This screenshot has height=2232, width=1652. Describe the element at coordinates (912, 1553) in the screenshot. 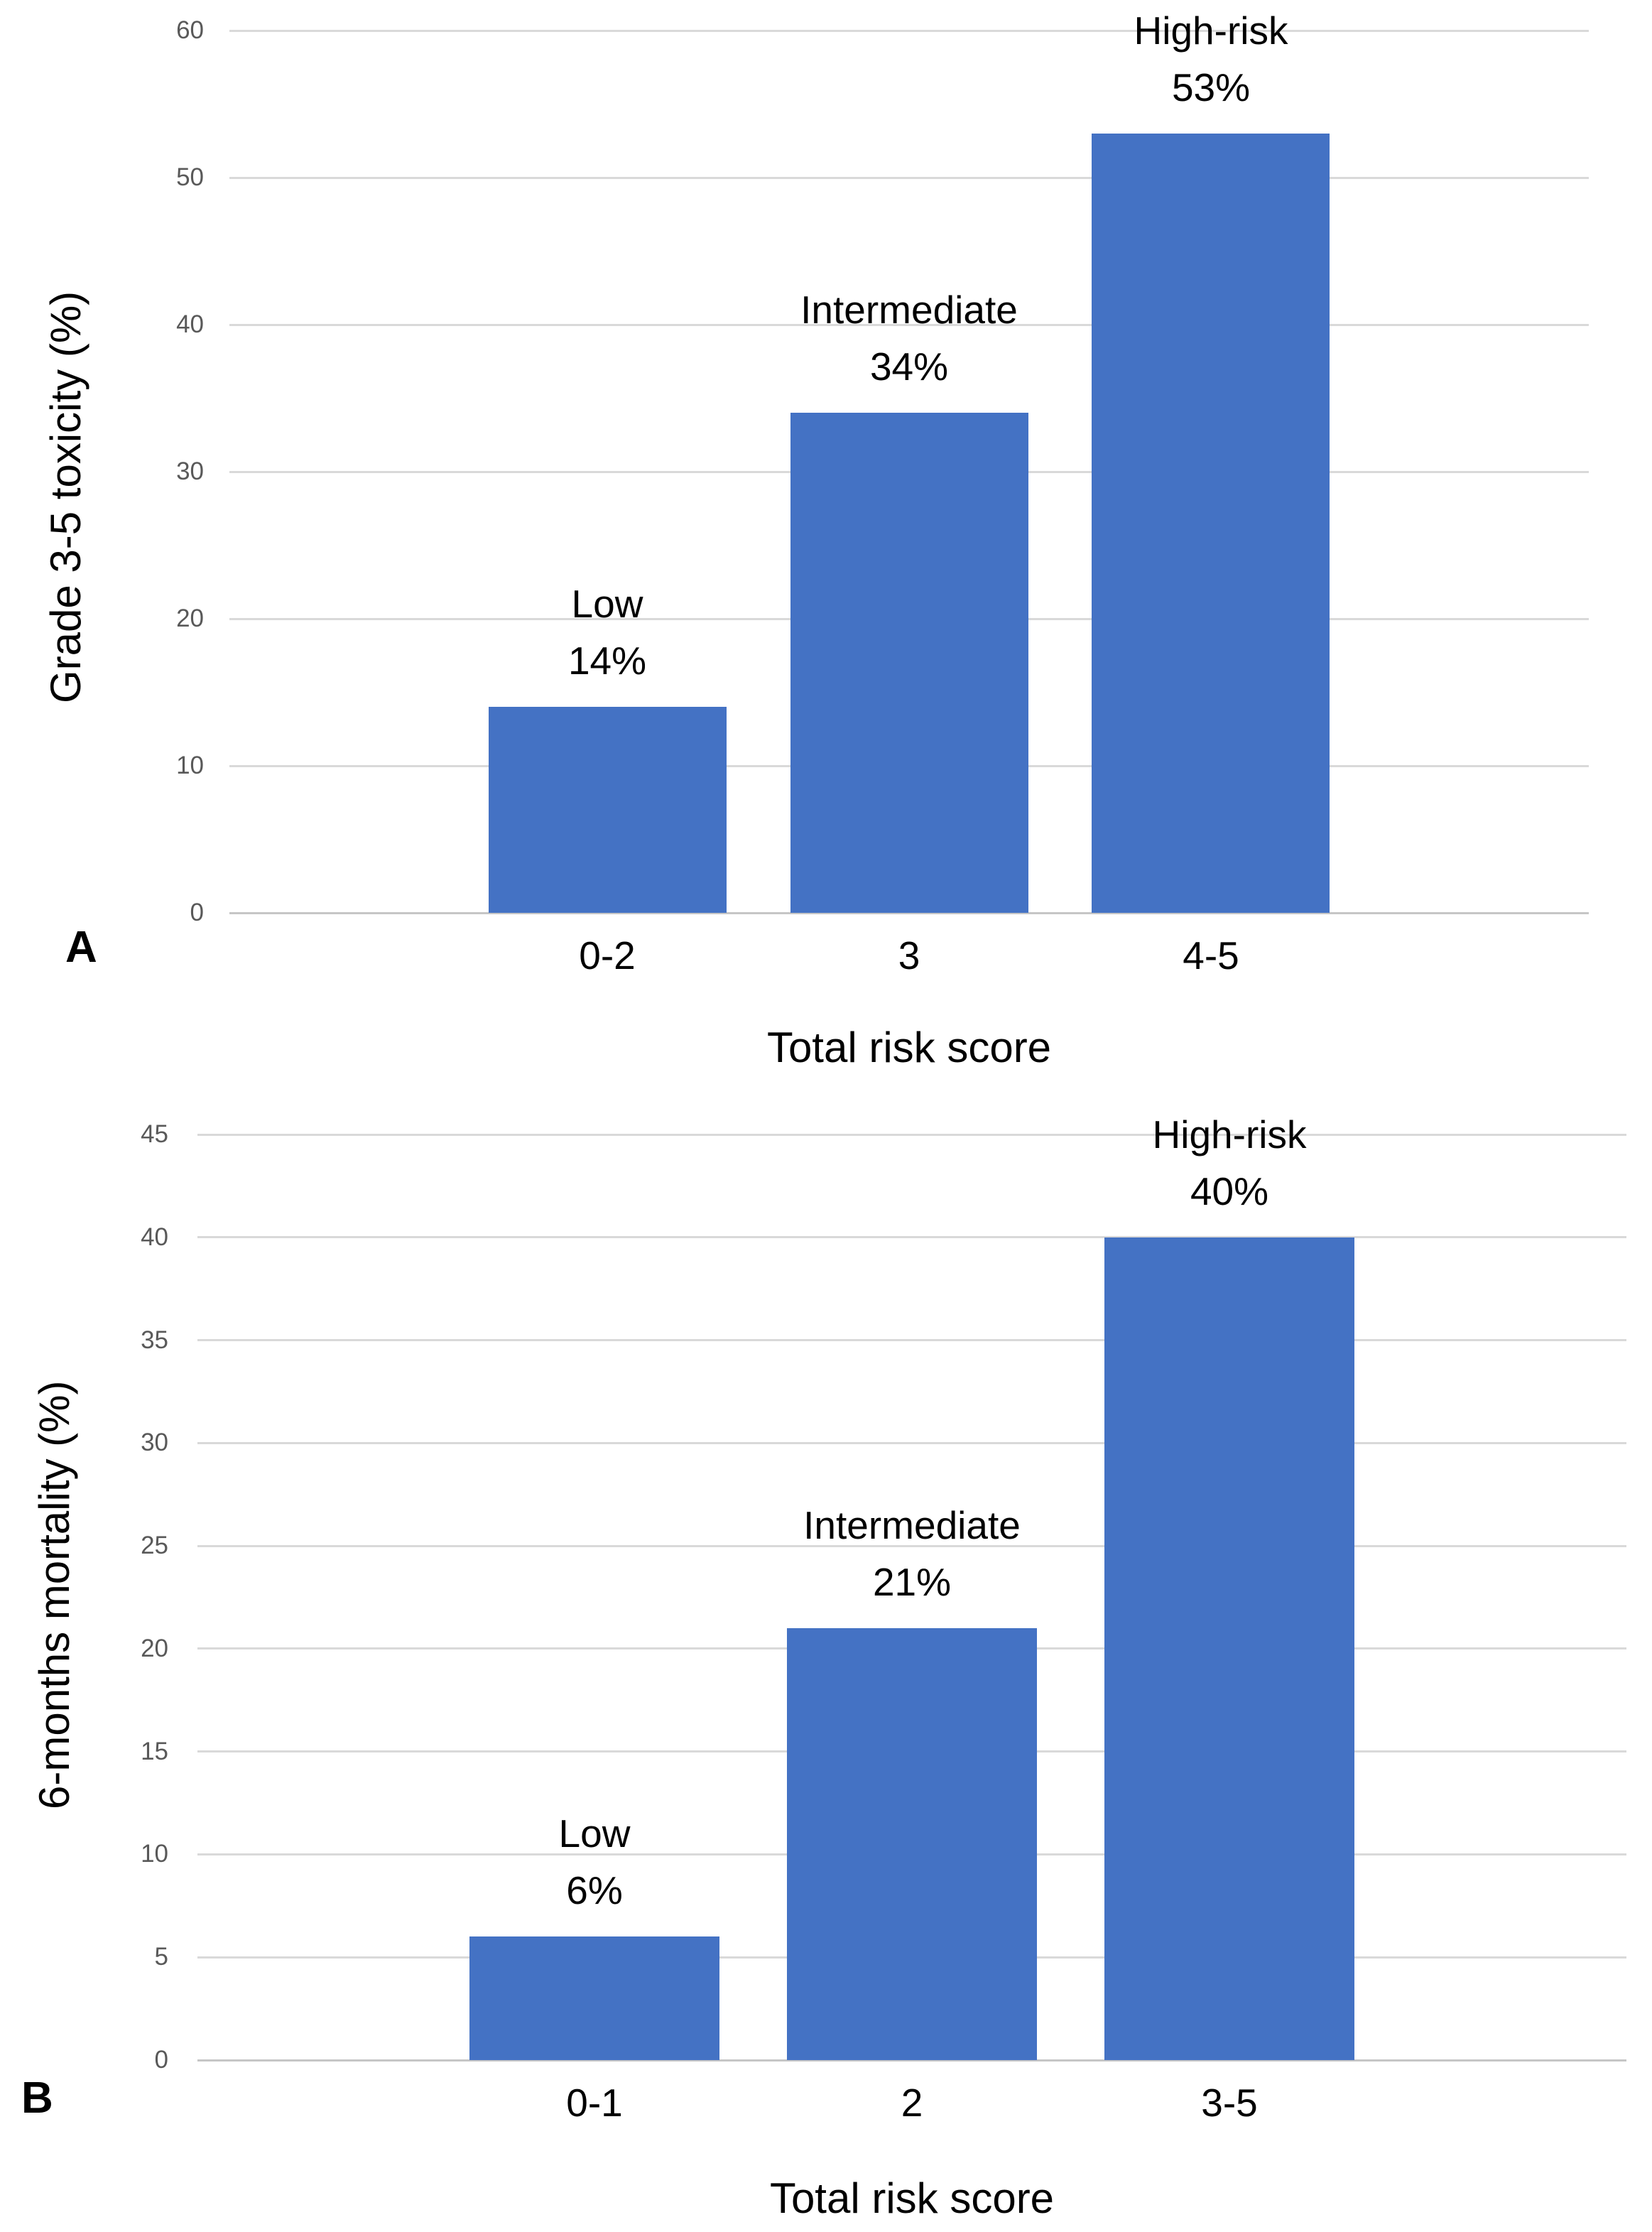

I see `bar-label-2: Intermediate 21%` at that location.